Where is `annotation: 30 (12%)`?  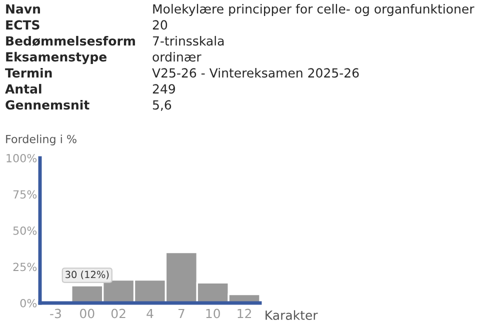 annotation: 30 (12%) is located at coordinates (87, 275).